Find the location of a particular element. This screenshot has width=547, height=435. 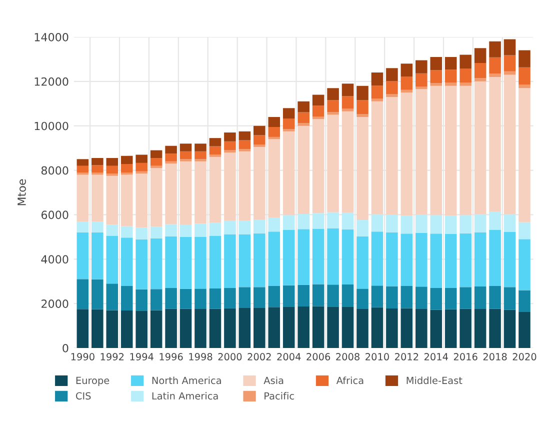

legend-label: Asia is located at coordinates (274, 380).